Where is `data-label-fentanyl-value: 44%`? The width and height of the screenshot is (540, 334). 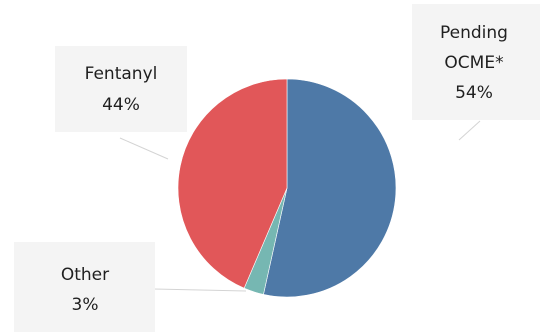
data-label-fentanyl-value: 44% is located at coordinates (121, 105).